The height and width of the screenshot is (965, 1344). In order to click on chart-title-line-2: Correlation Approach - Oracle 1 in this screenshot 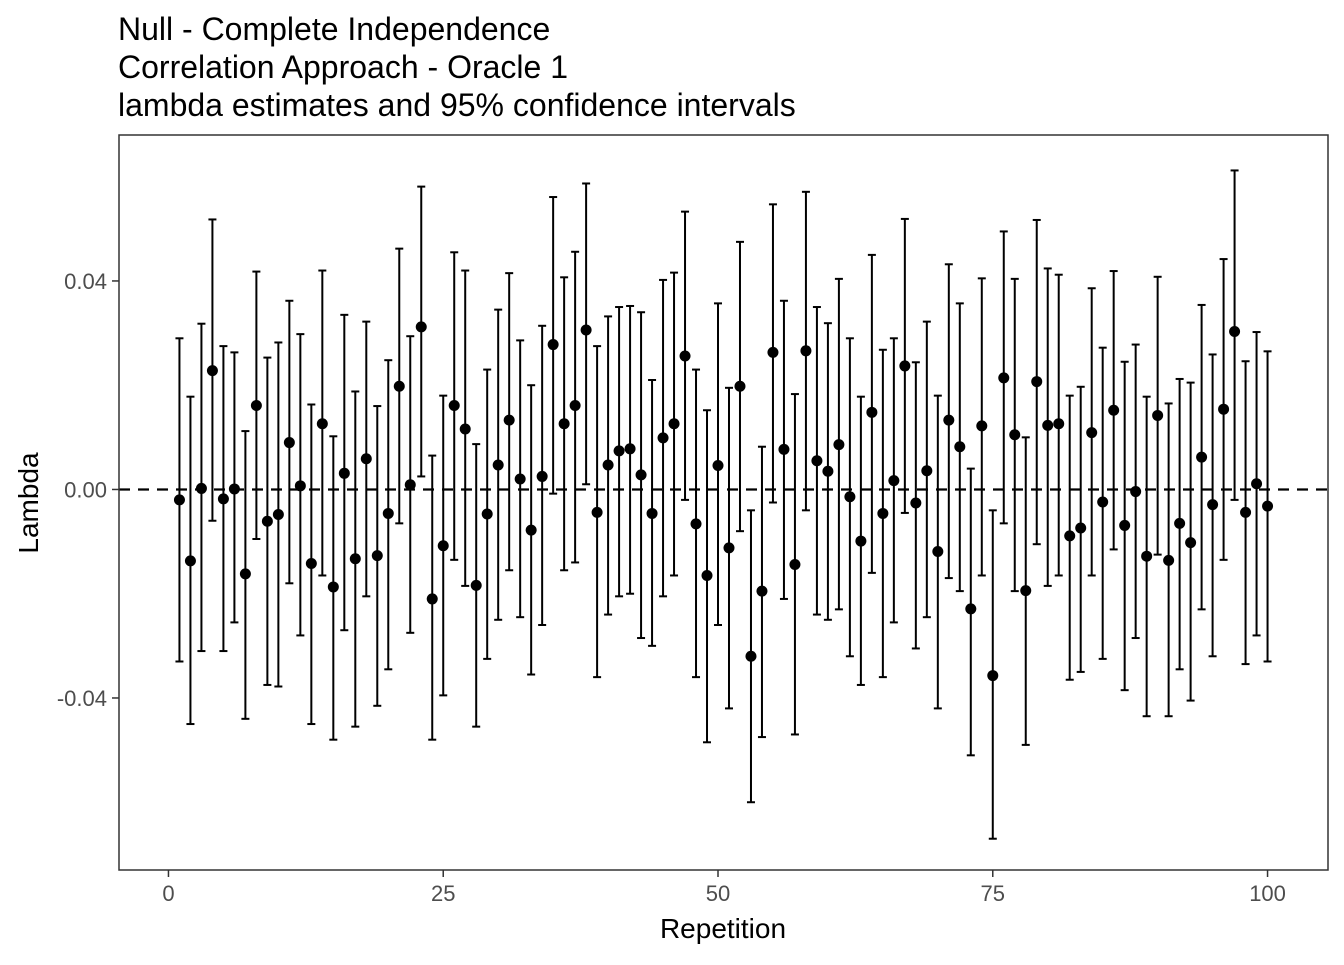, I will do `click(343, 67)`.